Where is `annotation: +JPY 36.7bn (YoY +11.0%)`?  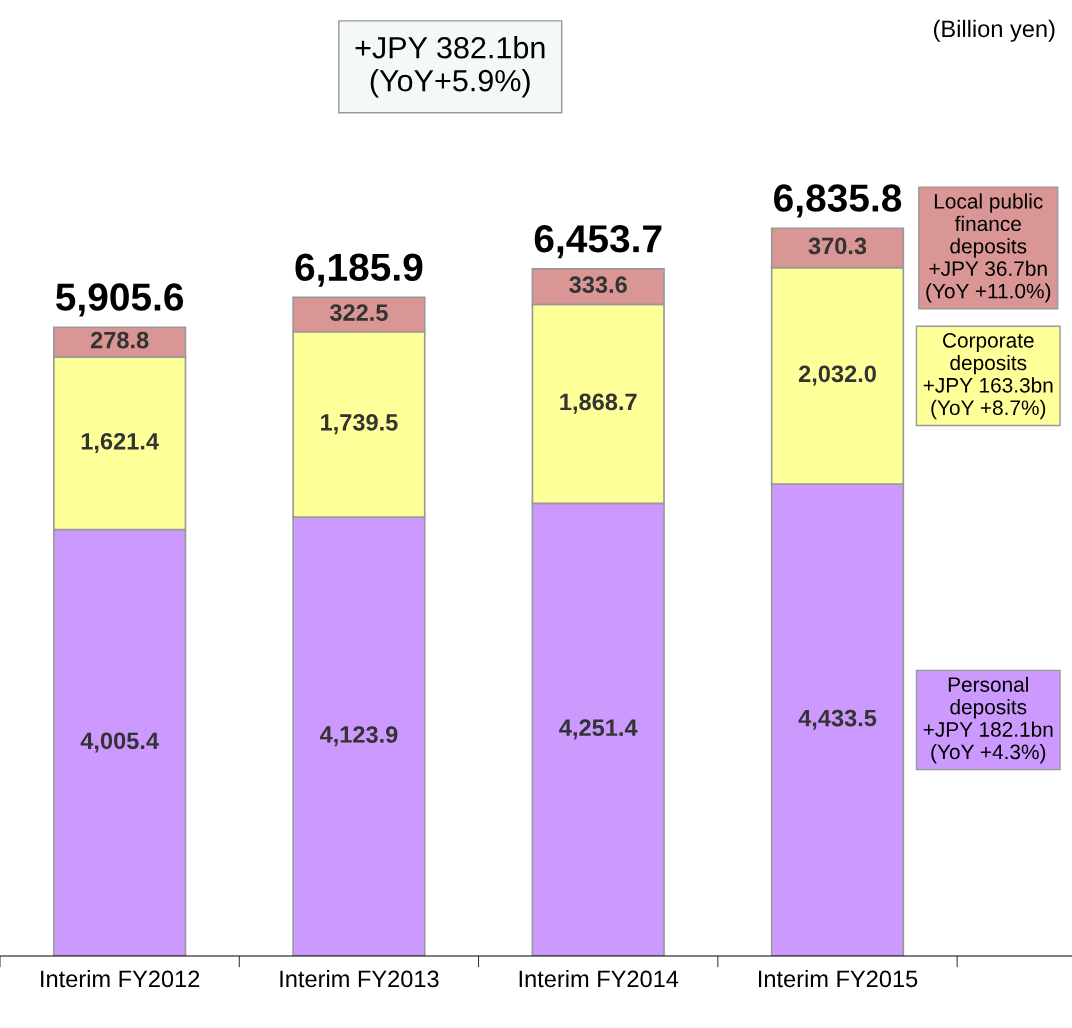
annotation: +JPY 36.7bn (YoY +11.0%) is located at coordinates (988, 281).